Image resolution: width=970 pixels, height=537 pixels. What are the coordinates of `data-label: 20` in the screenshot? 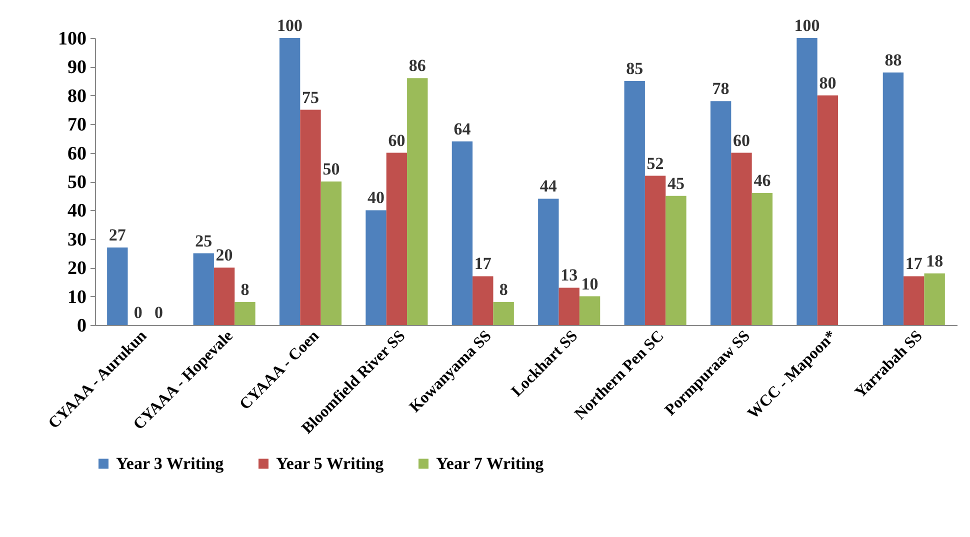 It's located at (224, 255).